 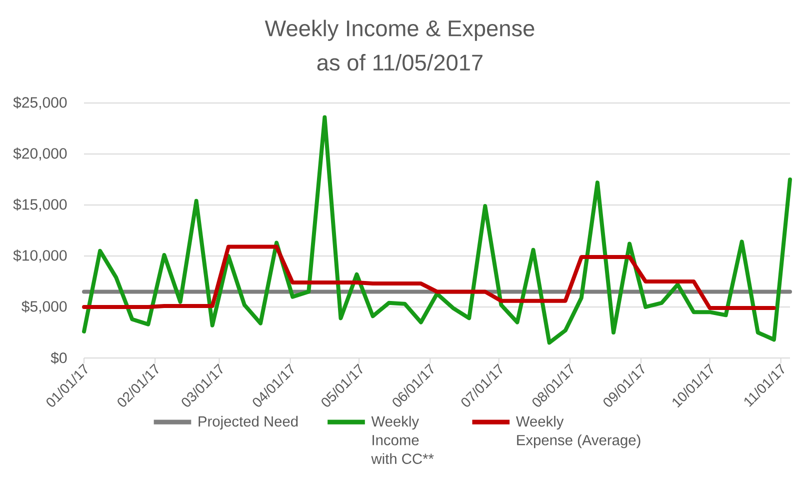 What do you see at coordinates (578, 432) in the screenshot?
I see `legend-label: Weekly Expense (Average)` at bounding box center [578, 432].